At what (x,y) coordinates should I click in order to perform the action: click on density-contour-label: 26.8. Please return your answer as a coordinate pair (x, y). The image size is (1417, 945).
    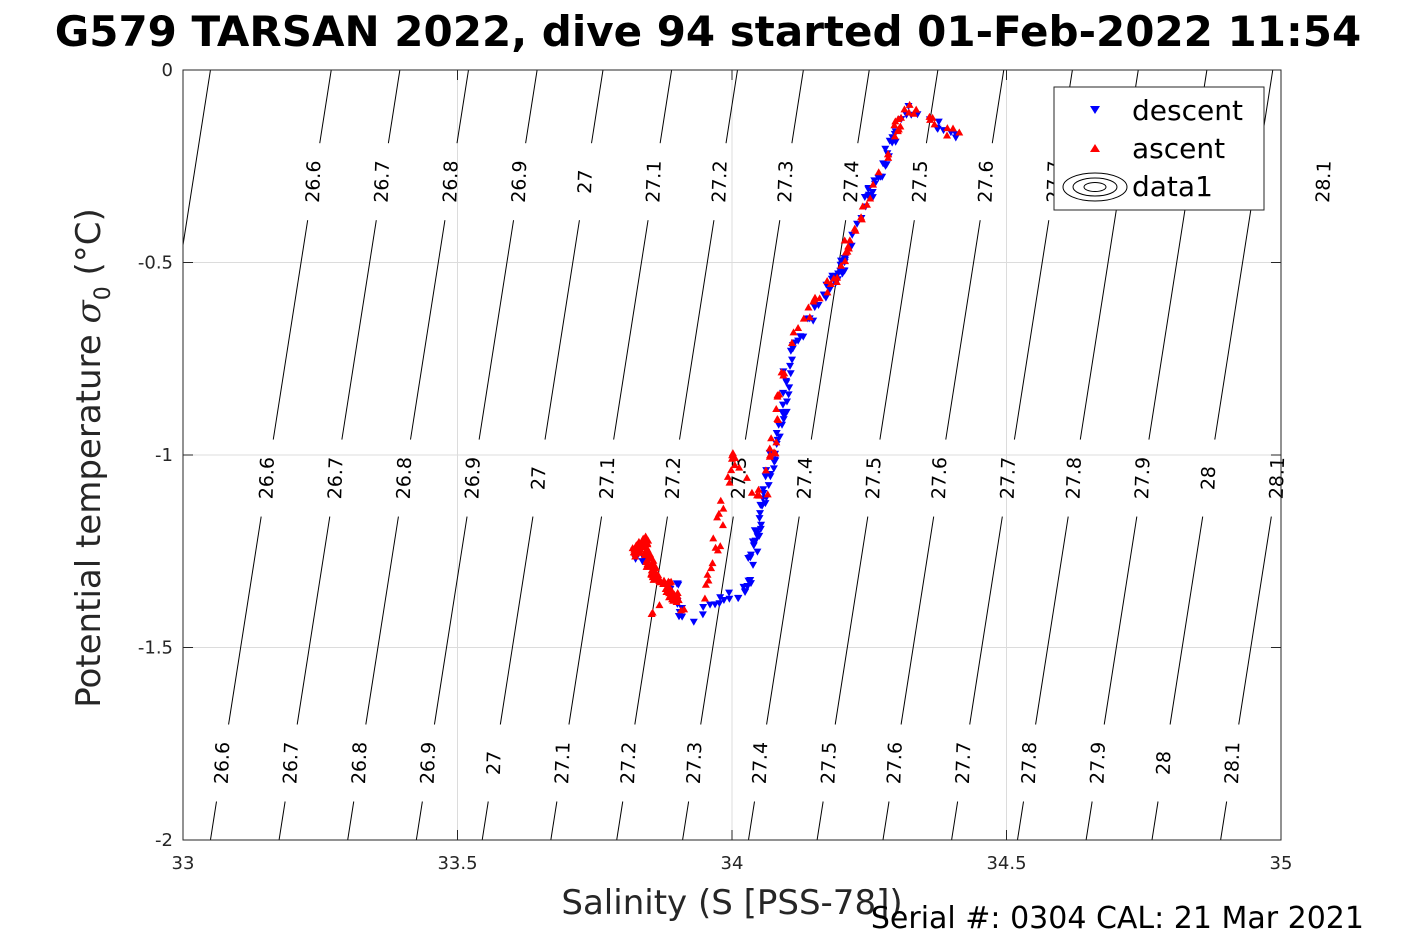
    Looking at the image, I should click on (404, 478).